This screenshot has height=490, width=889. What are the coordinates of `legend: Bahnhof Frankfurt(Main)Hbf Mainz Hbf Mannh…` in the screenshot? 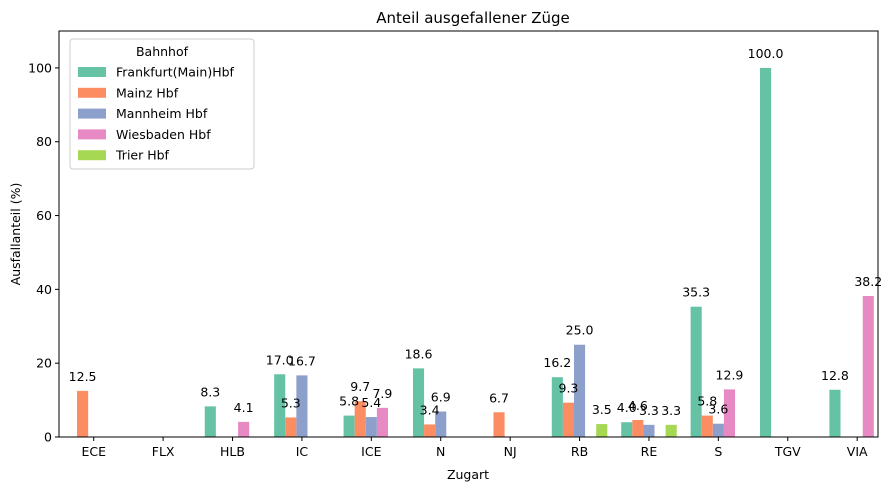 It's located at (162, 104).